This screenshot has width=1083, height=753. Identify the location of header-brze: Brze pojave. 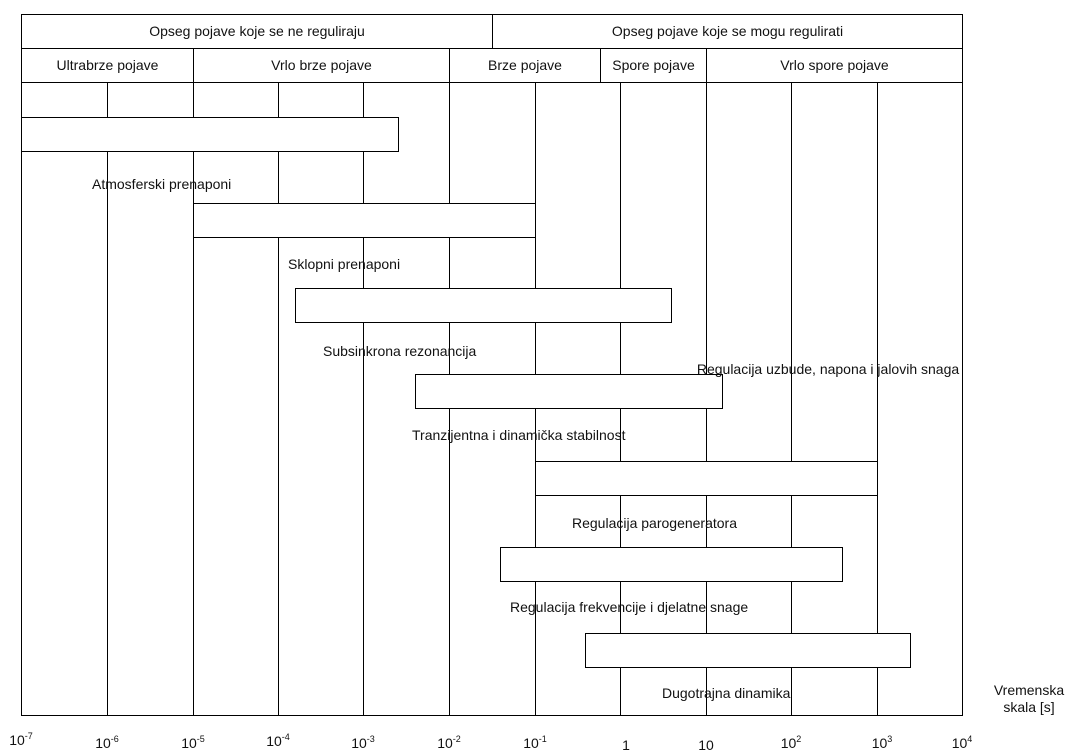
(525, 65).